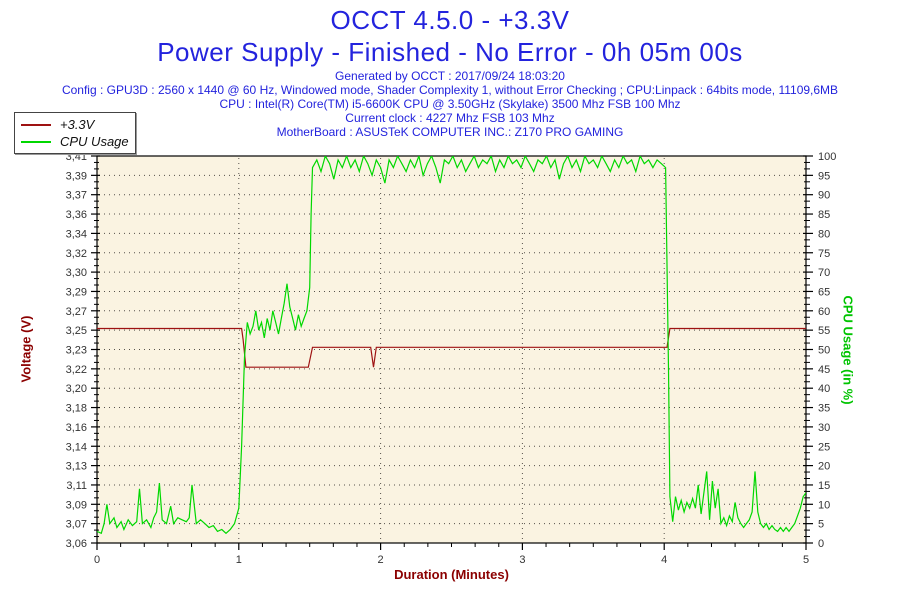 The height and width of the screenshot is (600, 900). I want to click on x-tick-label: 0, so click(97, 560).